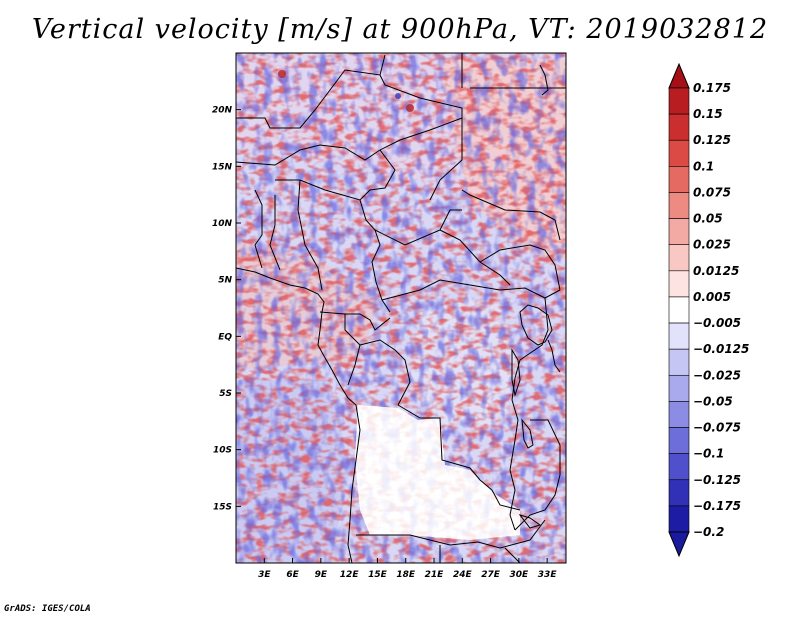 Image resolution: width=800 pixels, height=622 pixels. Describe the element at coordinates (708, 114) in the screenshot. I see `colorbar-label: 0.15` at that location.